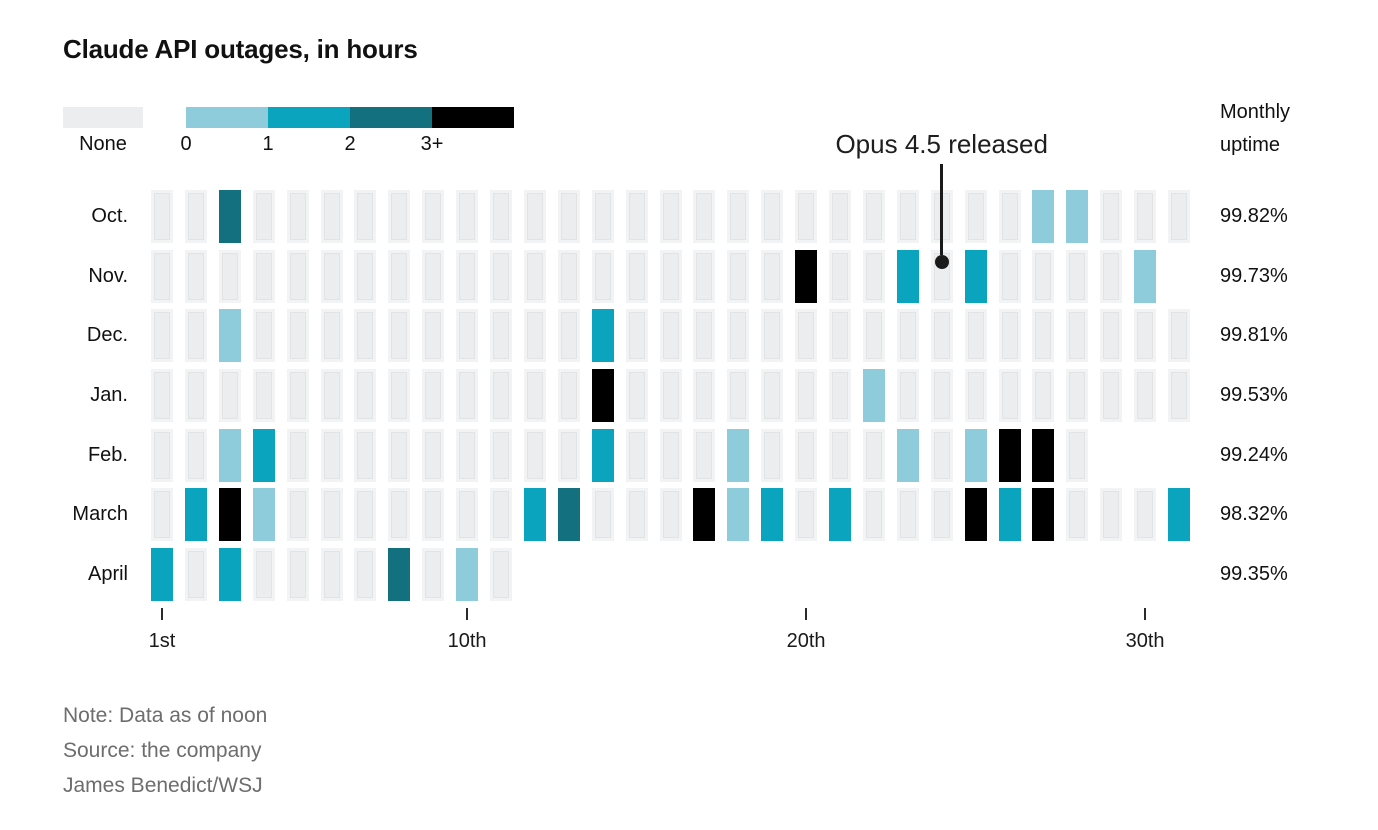 This screenshot has height=830, width=1378. What do you see at coordinates (1254, 335) in the screenshot?
I see `uptime-value: 99.81%` at bounding box center [1254, 335].